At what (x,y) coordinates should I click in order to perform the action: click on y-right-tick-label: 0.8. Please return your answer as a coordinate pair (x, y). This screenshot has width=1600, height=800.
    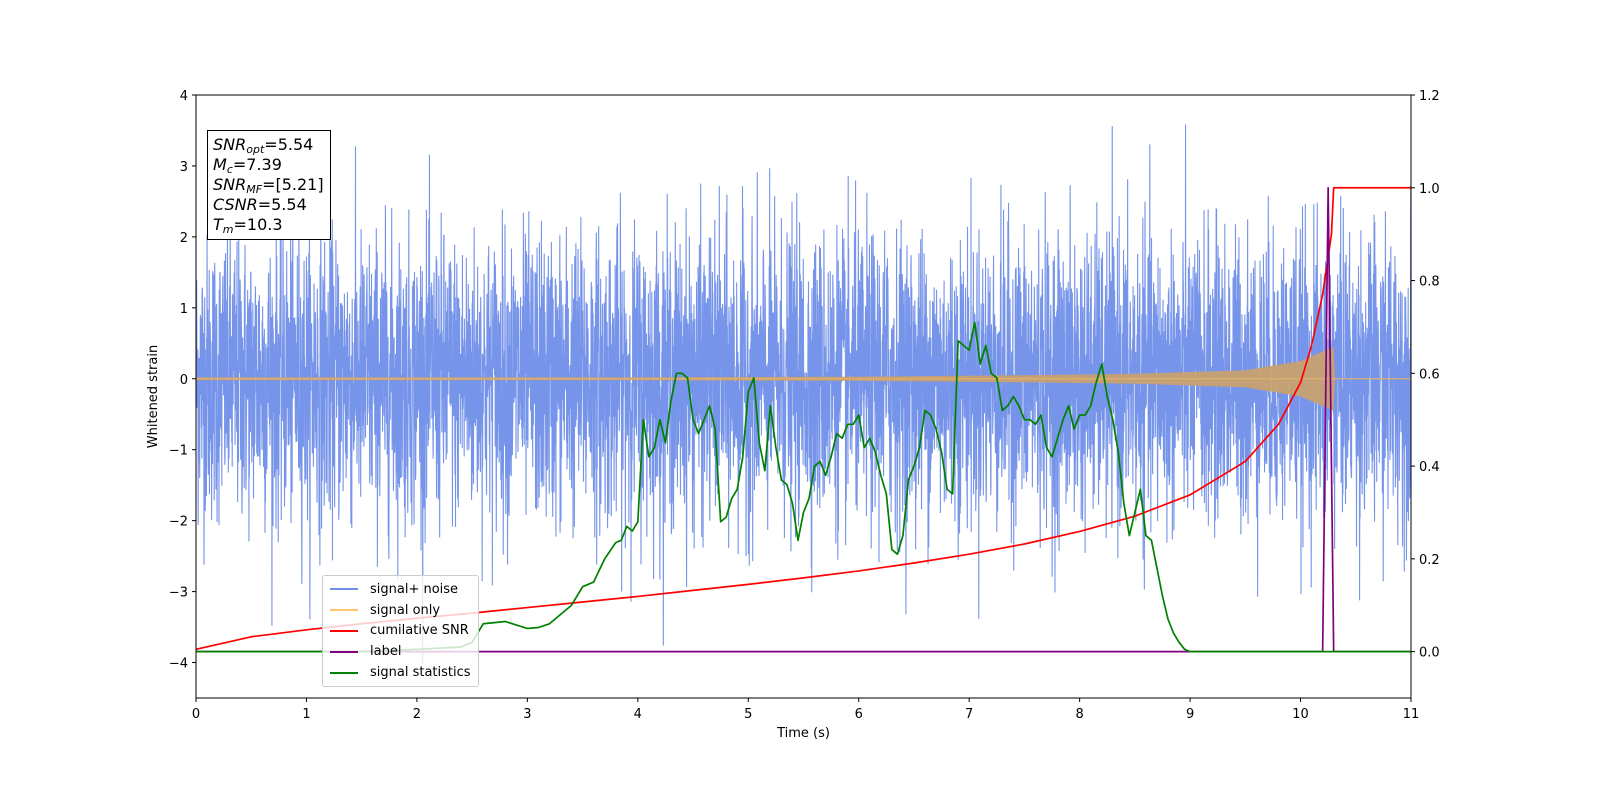
    Looking at the image, I should click on (1429, 282).